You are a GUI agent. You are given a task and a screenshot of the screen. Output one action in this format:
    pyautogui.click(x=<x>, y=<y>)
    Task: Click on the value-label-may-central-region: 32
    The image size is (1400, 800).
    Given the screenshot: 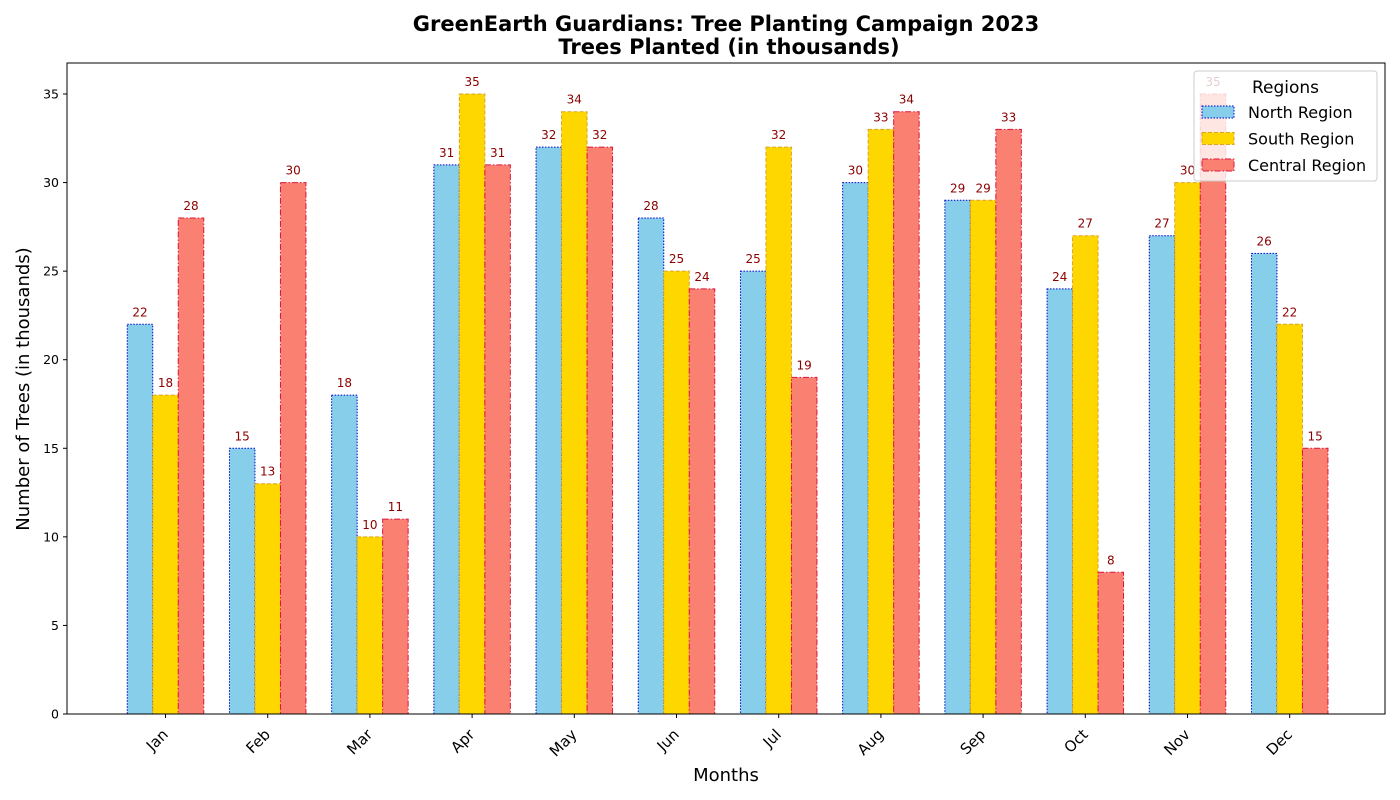 What is the action you would take?
    pyautogui.click(x=599, y=135)
    